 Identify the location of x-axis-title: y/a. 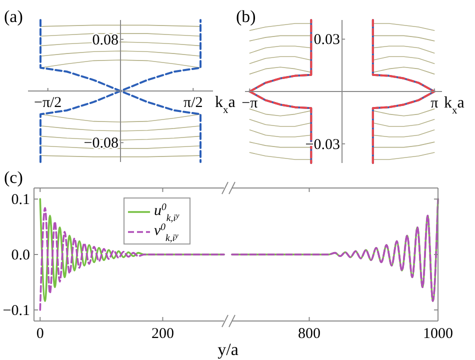
(228, 349).